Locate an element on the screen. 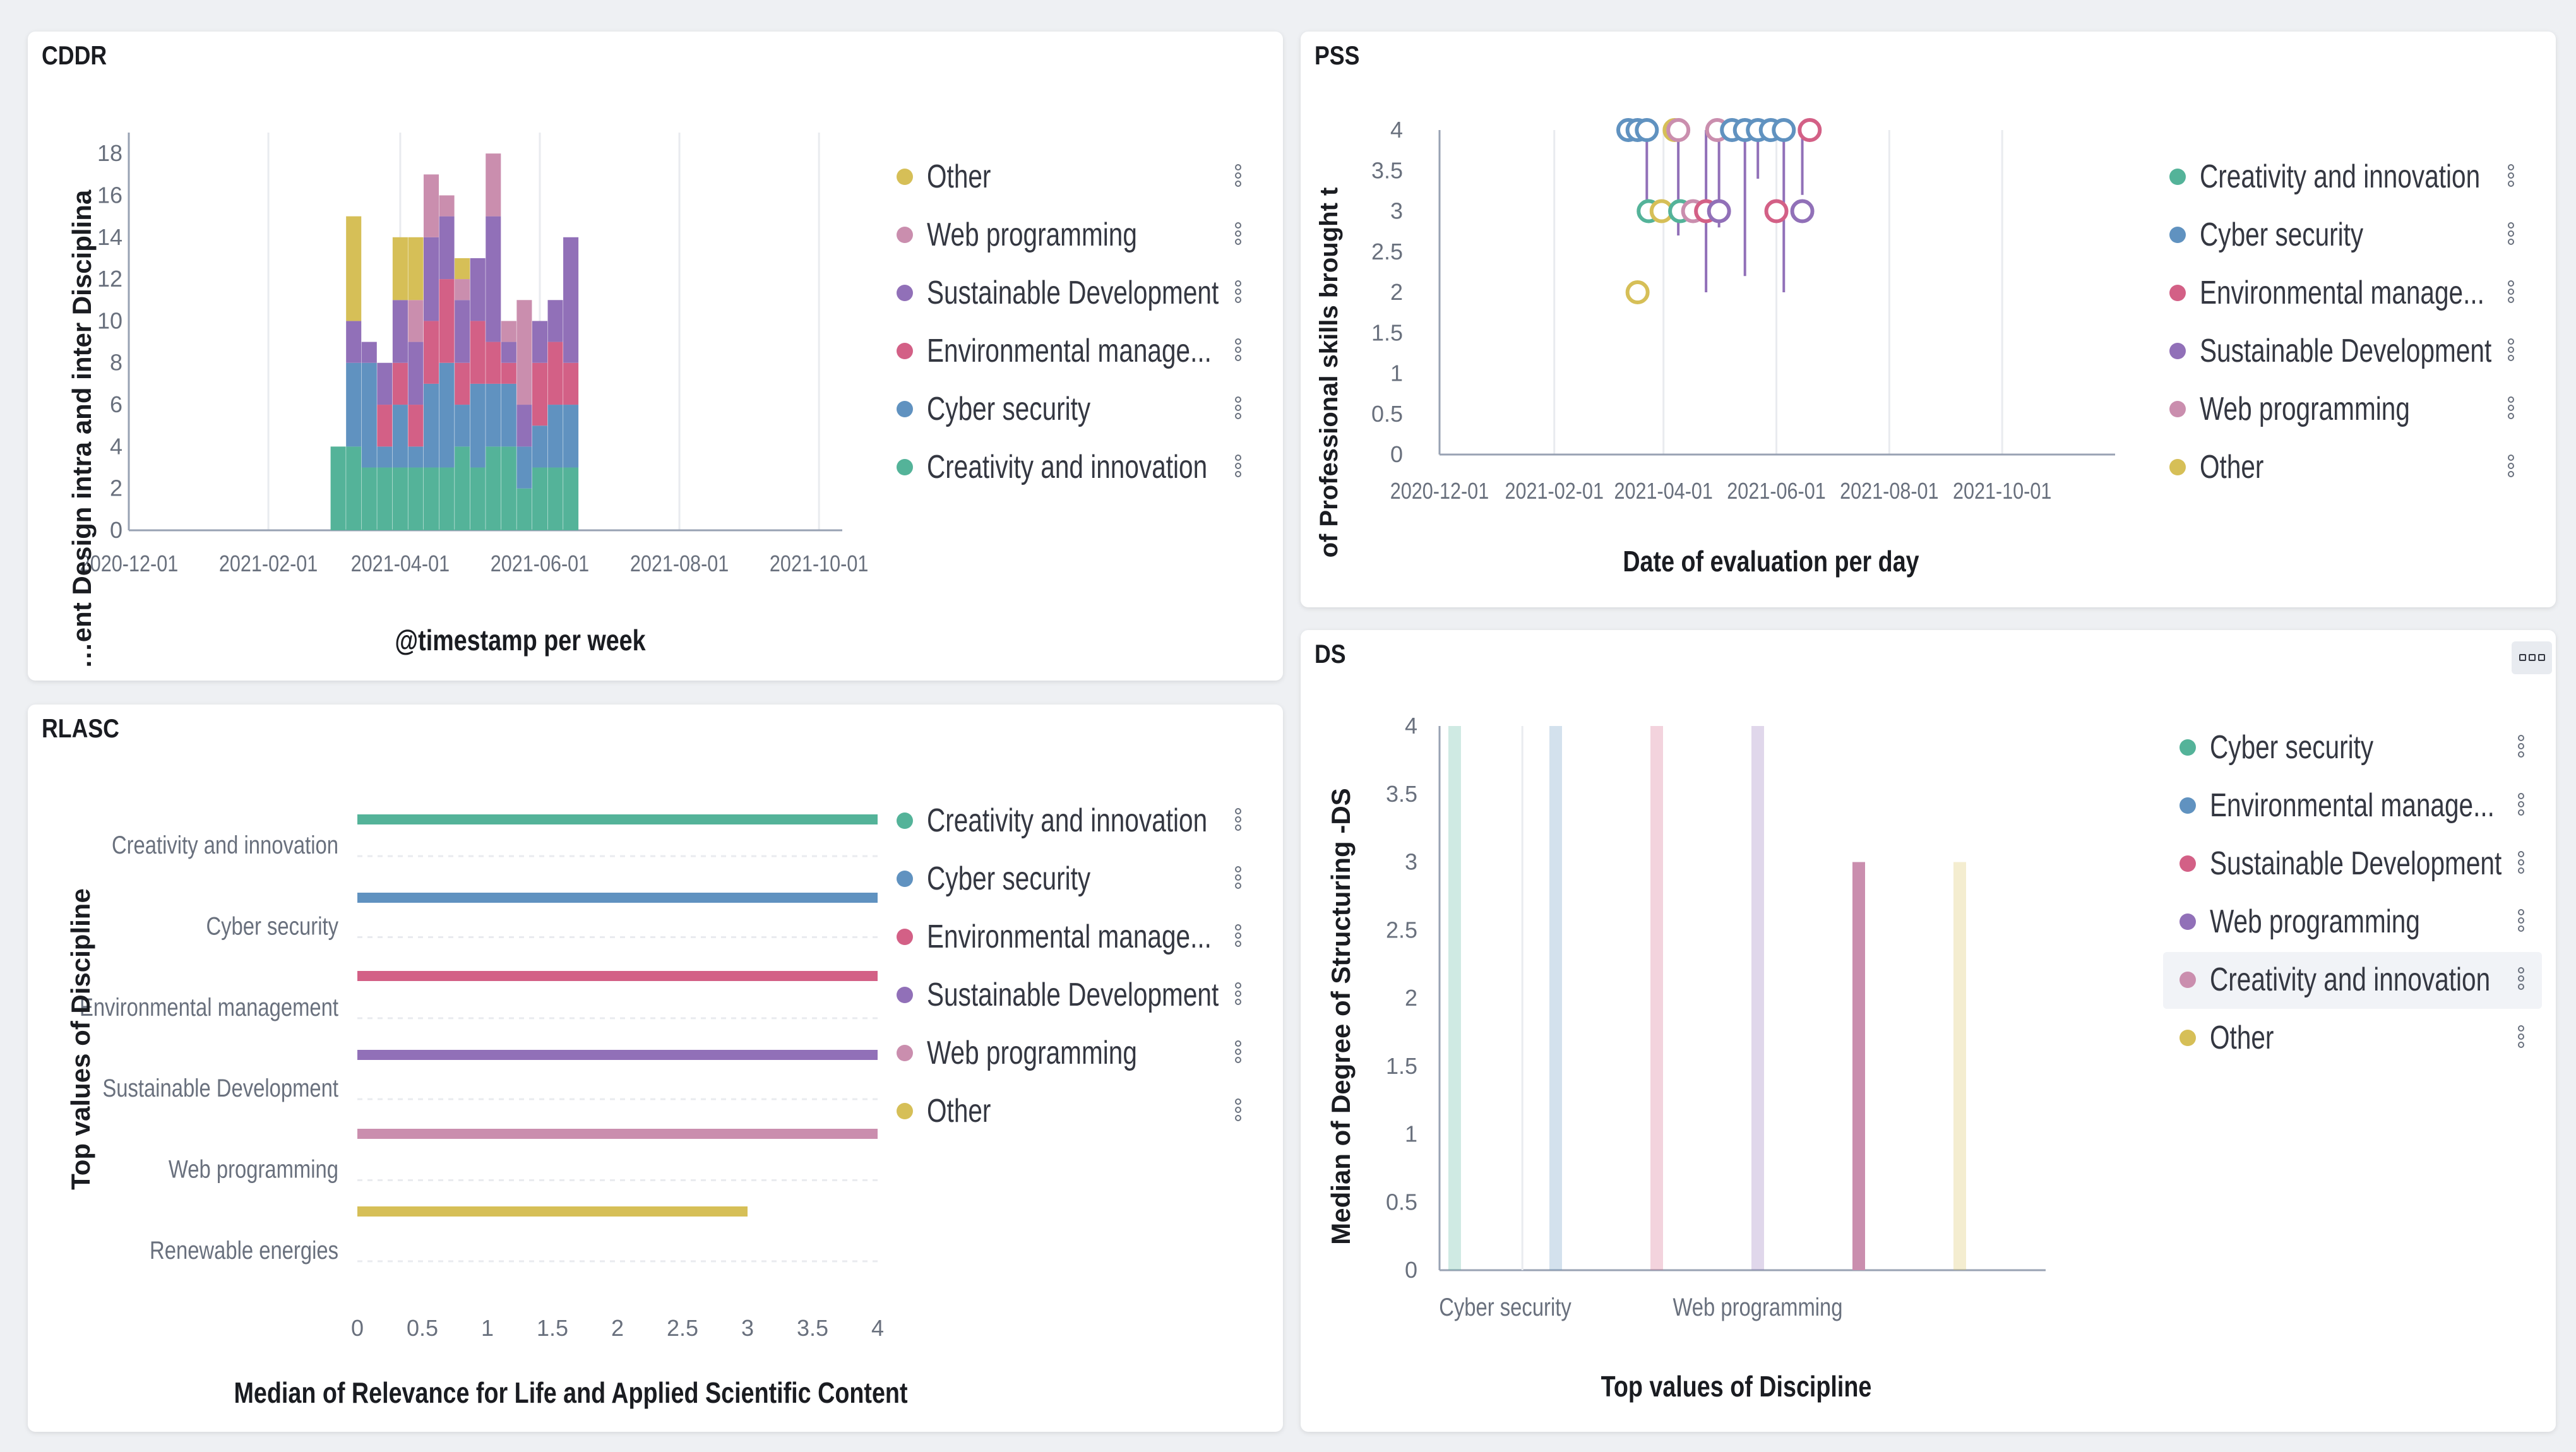 The height and width of the screenshot is (1452, 2576). legend-label: Cyber security is located at coordinates (1009, 409).